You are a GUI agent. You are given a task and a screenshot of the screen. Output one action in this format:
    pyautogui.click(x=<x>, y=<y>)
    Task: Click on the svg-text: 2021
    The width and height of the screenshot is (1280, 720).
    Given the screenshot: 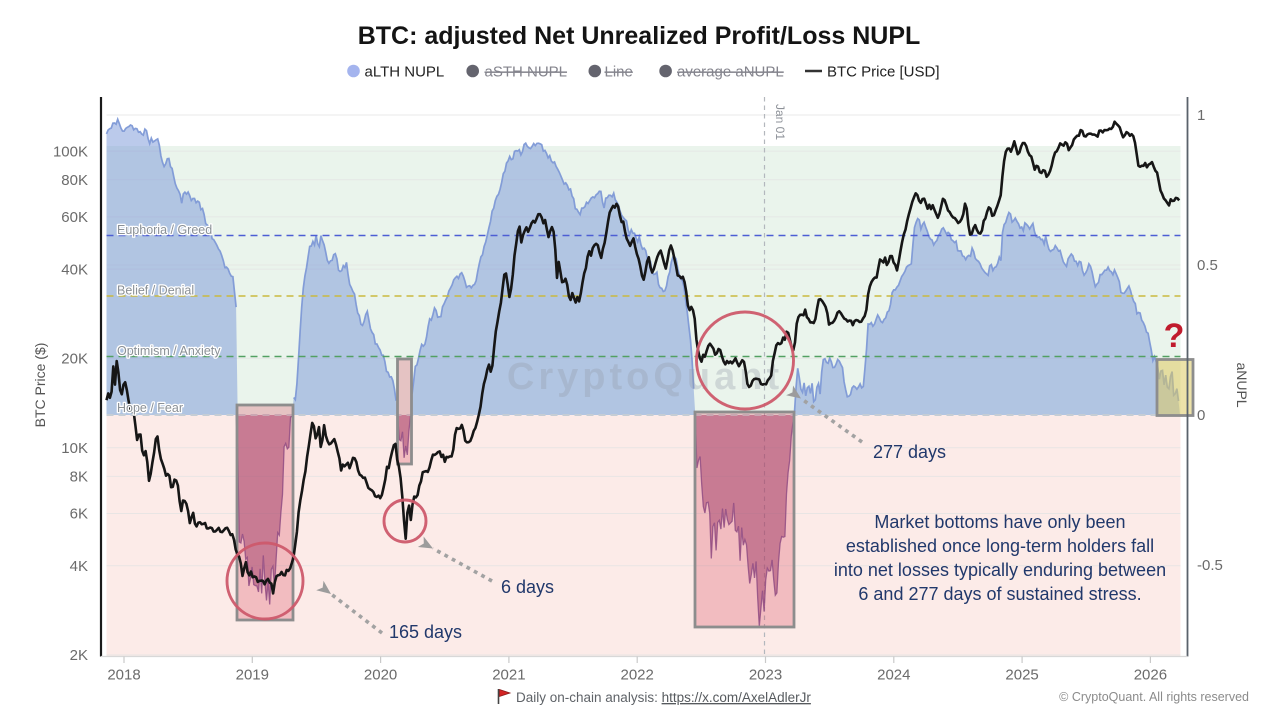 What is the action you would take?
    pyautogui.click(x=508, y=675)
    